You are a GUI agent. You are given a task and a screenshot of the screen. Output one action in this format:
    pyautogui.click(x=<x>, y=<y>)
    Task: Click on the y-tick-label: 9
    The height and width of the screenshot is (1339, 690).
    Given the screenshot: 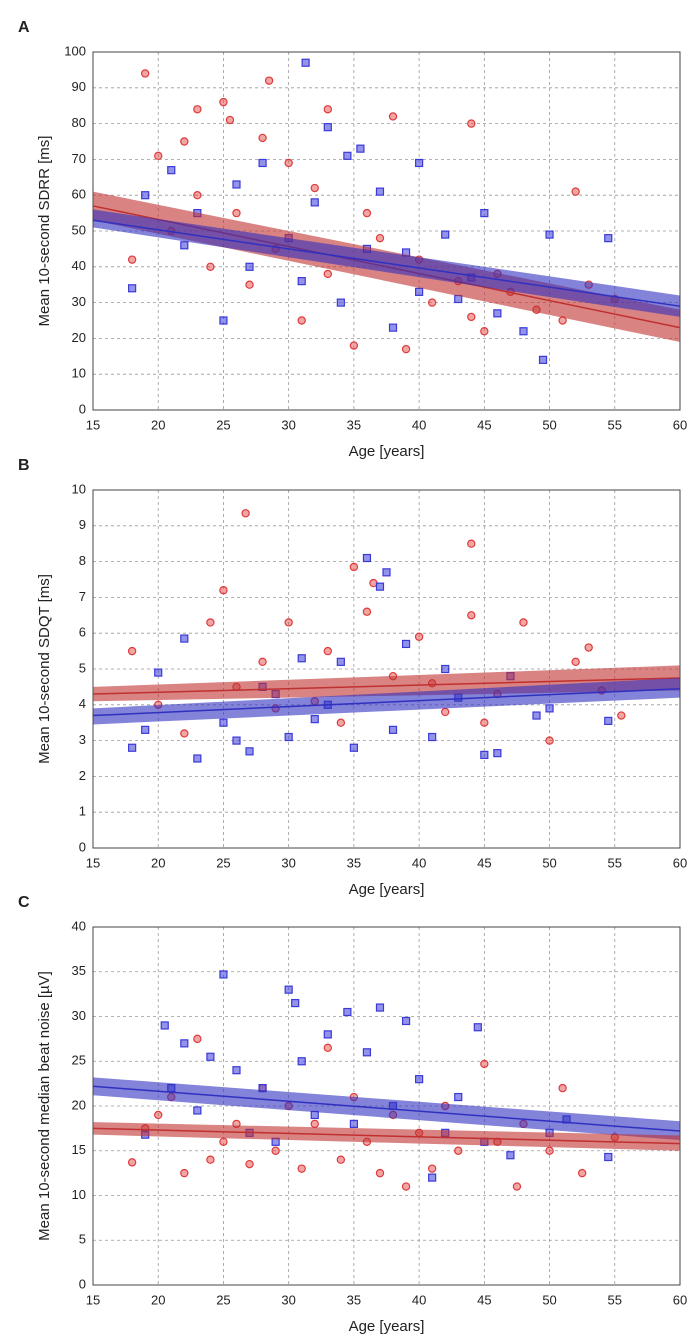 What is the action you would take?
    pyautogui.click(x=82, y=524)
    